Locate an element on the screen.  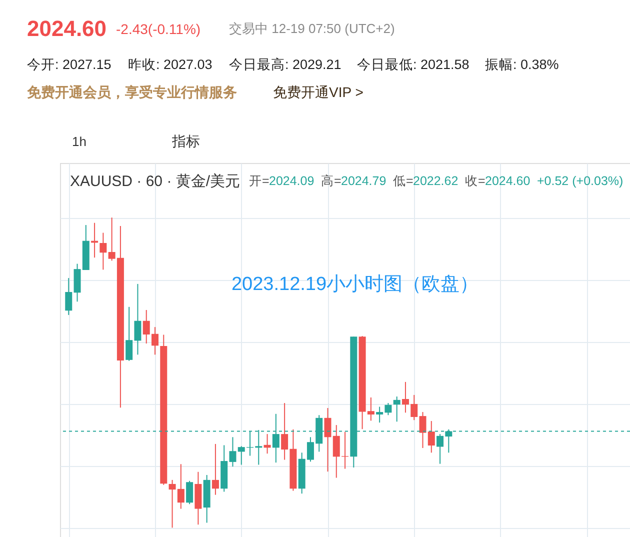
text: 今开: 2027.15 is located at coordinates (69, 64).